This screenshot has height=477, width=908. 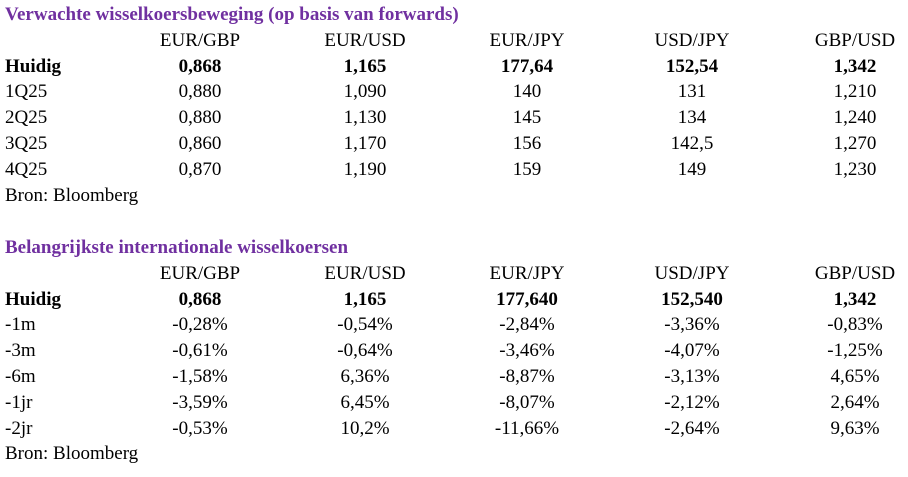 I want to click on row-label: -2jr, so click(x=19, y=428).